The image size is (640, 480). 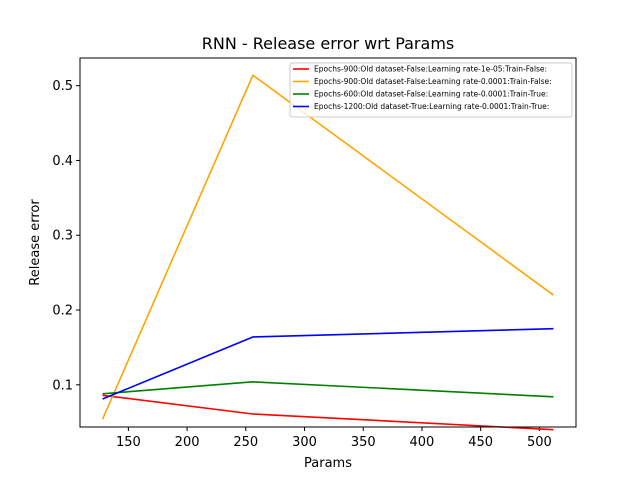 What do you see at coordinates (245, 442) in the screenshot?
I see `x-tick-label: 250` at bounding box center [245, 442].